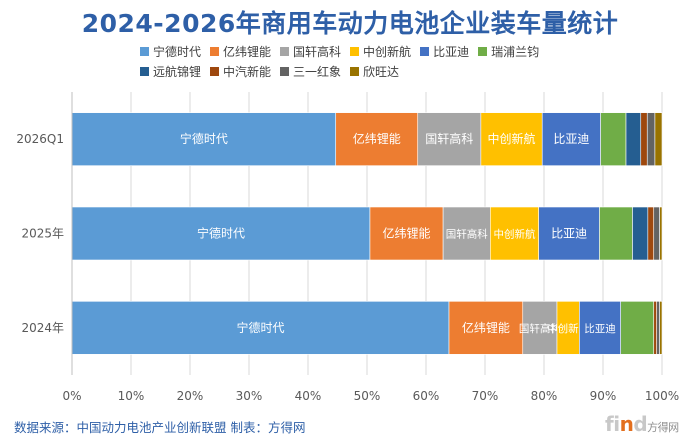  What do you see at coordinates (451, 52) in the screenshot?
I see `legend-label: 比亚迪` at bounding box center [451, 52].